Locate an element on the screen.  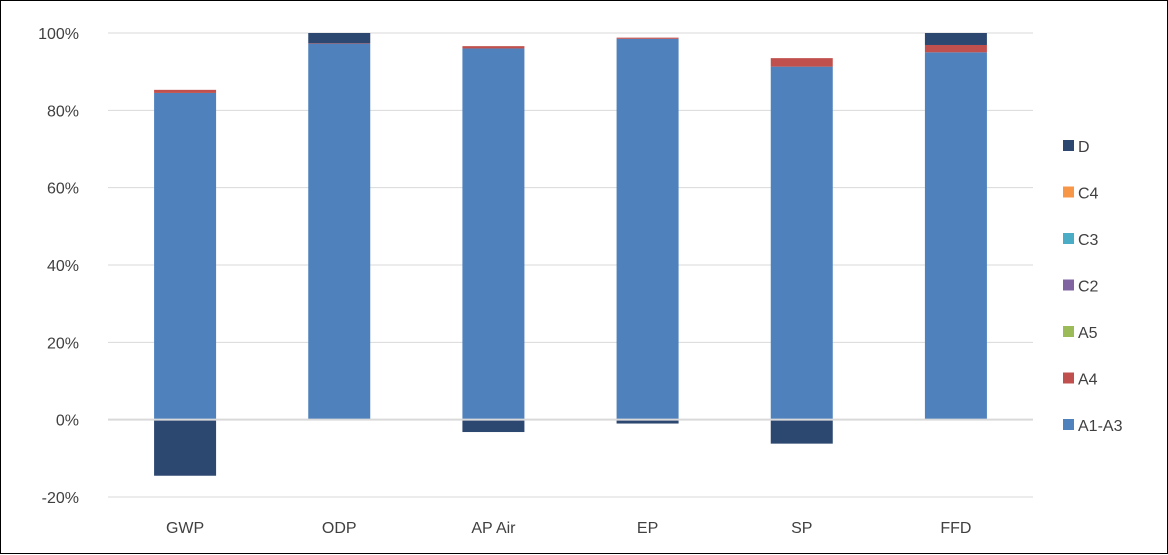
y-tick-label: 20% is located at coordinates (63, 343).